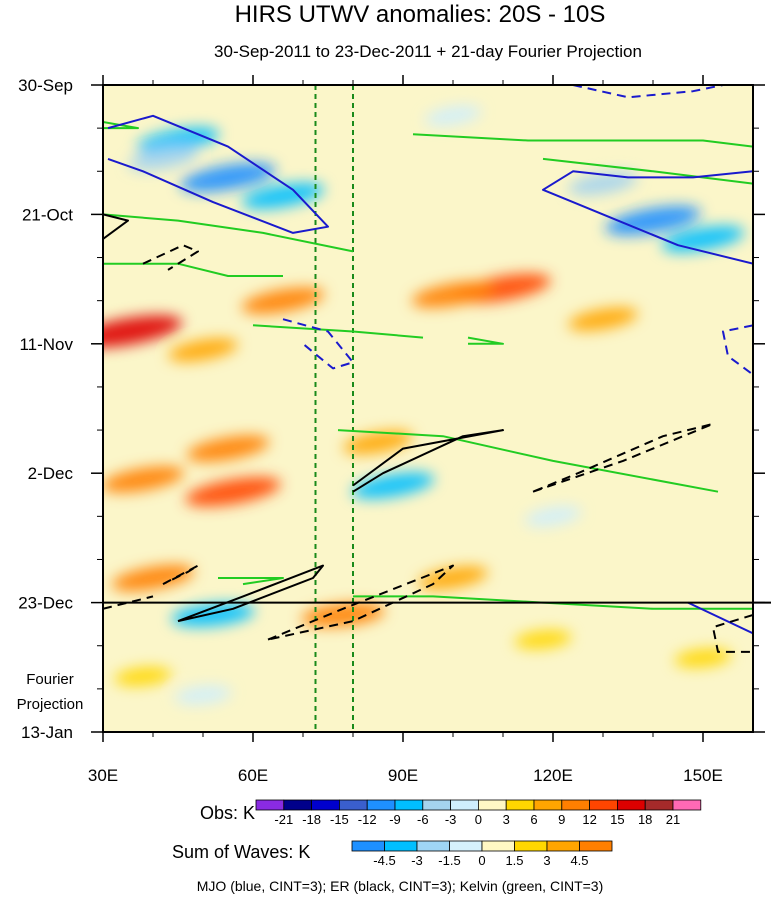 The image size is (771, 899). What do you see at coordinates (47, 732) in the screenshot?
I see `y-tick-label: 13-Jan` at bounding box center [47, 732].